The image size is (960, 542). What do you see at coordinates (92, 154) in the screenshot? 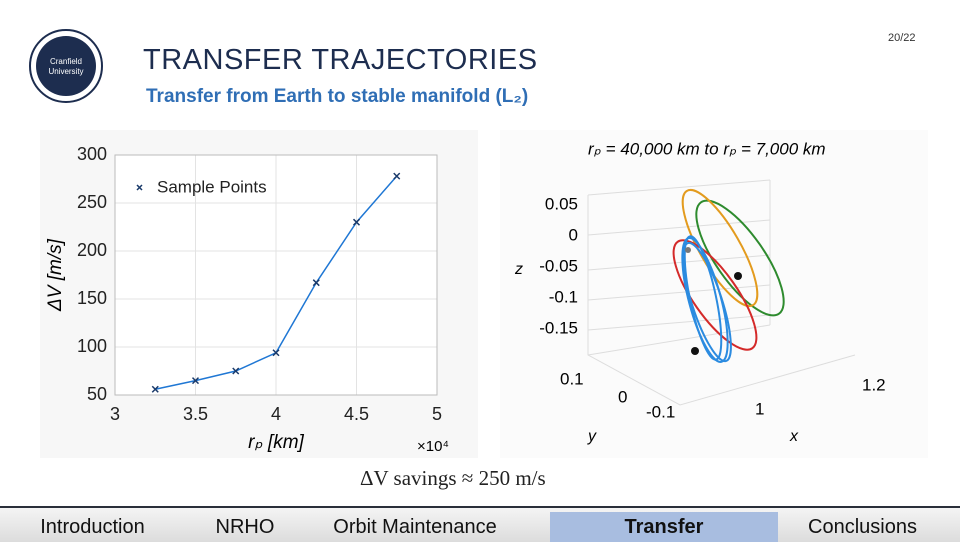
I see `y-tick-label: 300` at bounding box center [92, 154].